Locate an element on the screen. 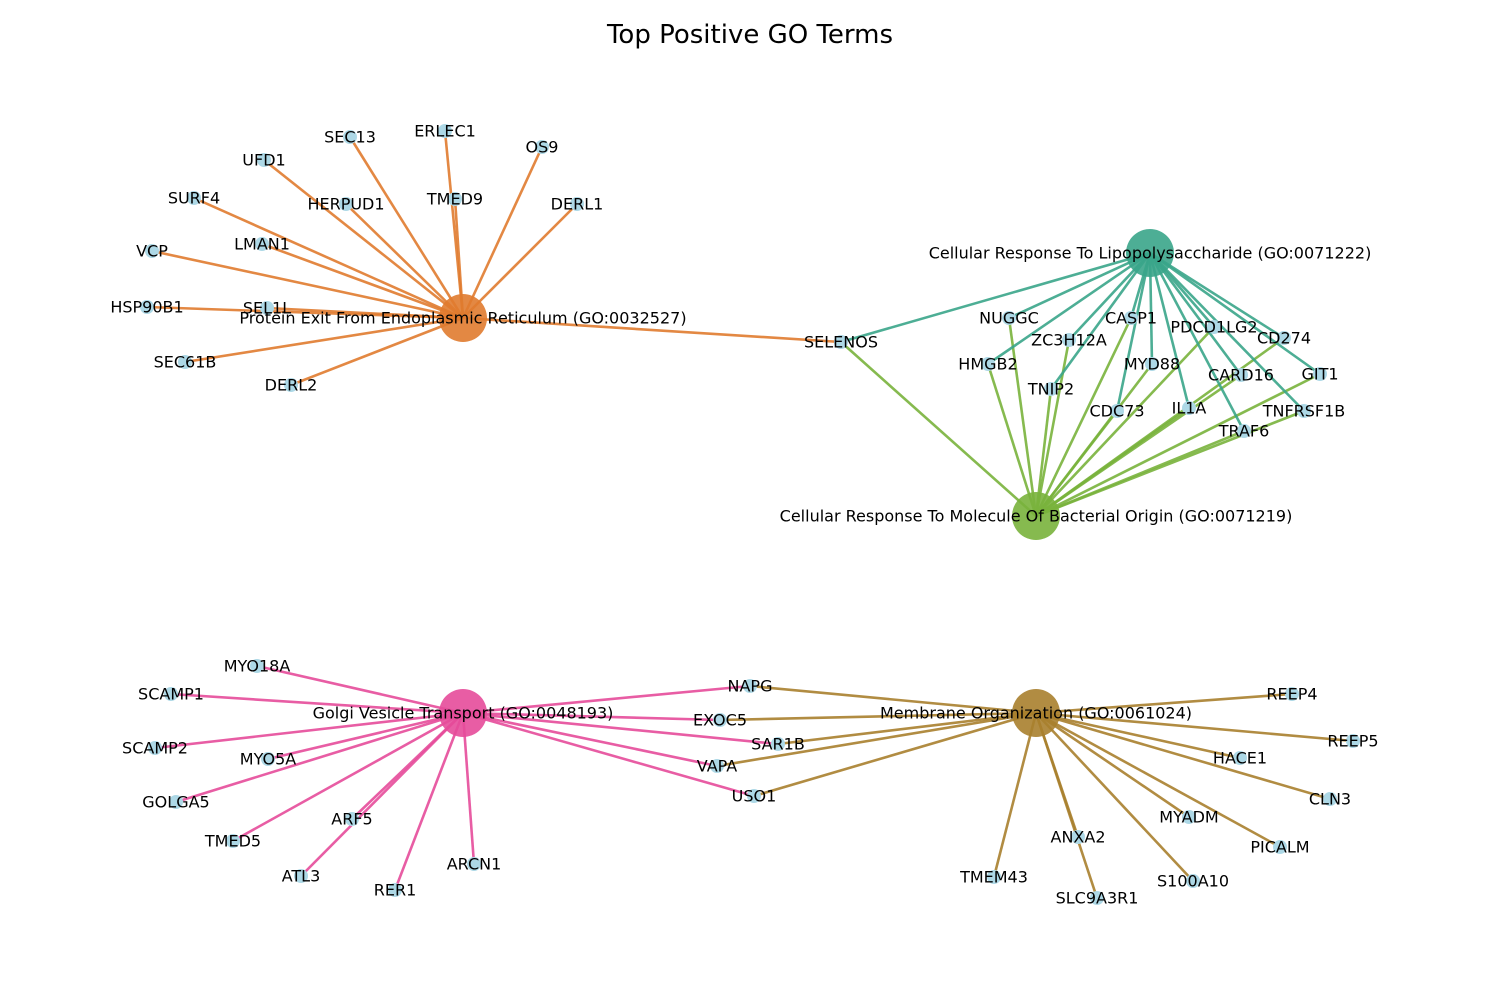 The height and width of the screenshot is (1000, 1500). gene-node-hmgb2 is located at coordinates (988, 364).